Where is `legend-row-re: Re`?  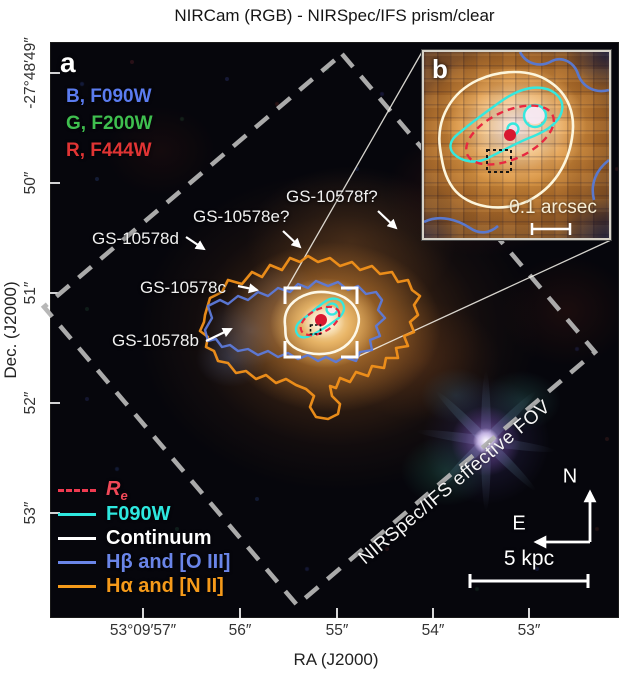
legend-row-re: Re is located at coordinates (93, 490).